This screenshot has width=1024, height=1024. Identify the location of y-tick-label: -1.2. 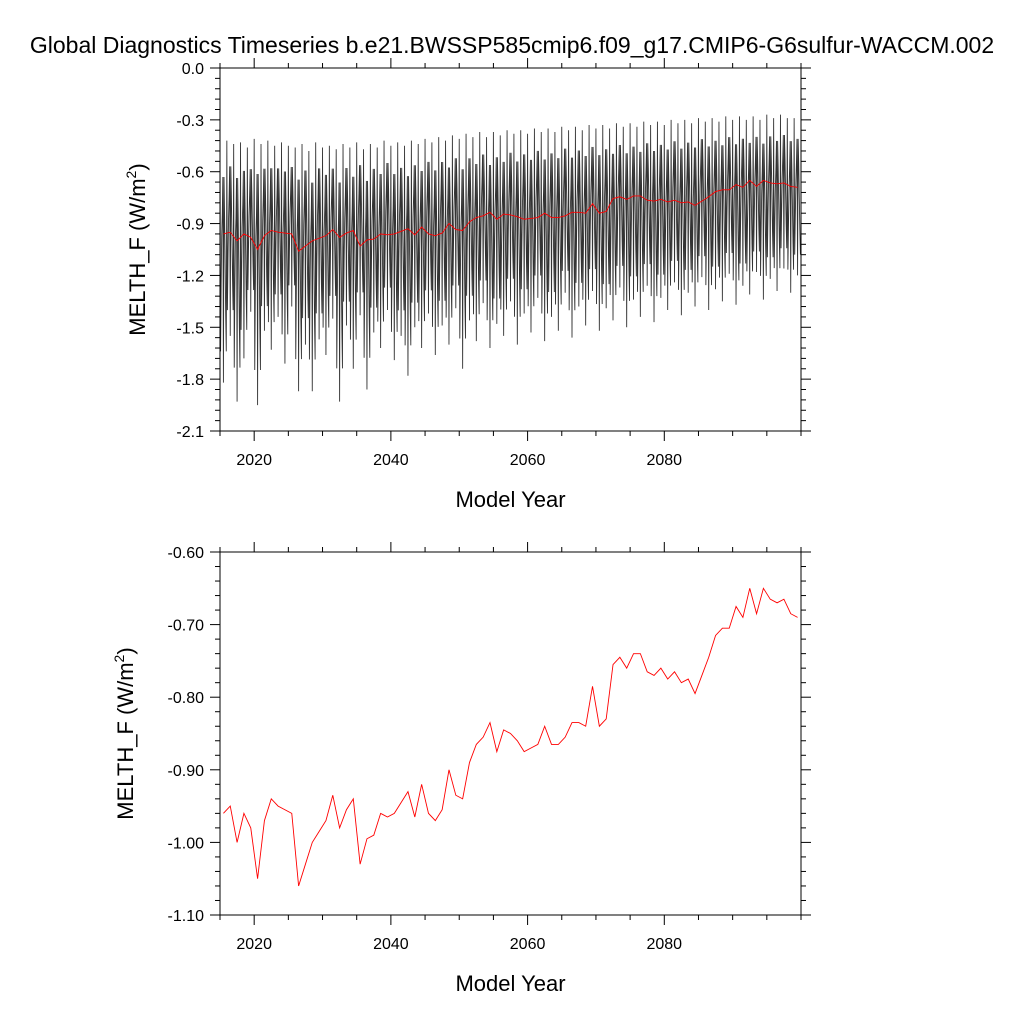
(190, 276).